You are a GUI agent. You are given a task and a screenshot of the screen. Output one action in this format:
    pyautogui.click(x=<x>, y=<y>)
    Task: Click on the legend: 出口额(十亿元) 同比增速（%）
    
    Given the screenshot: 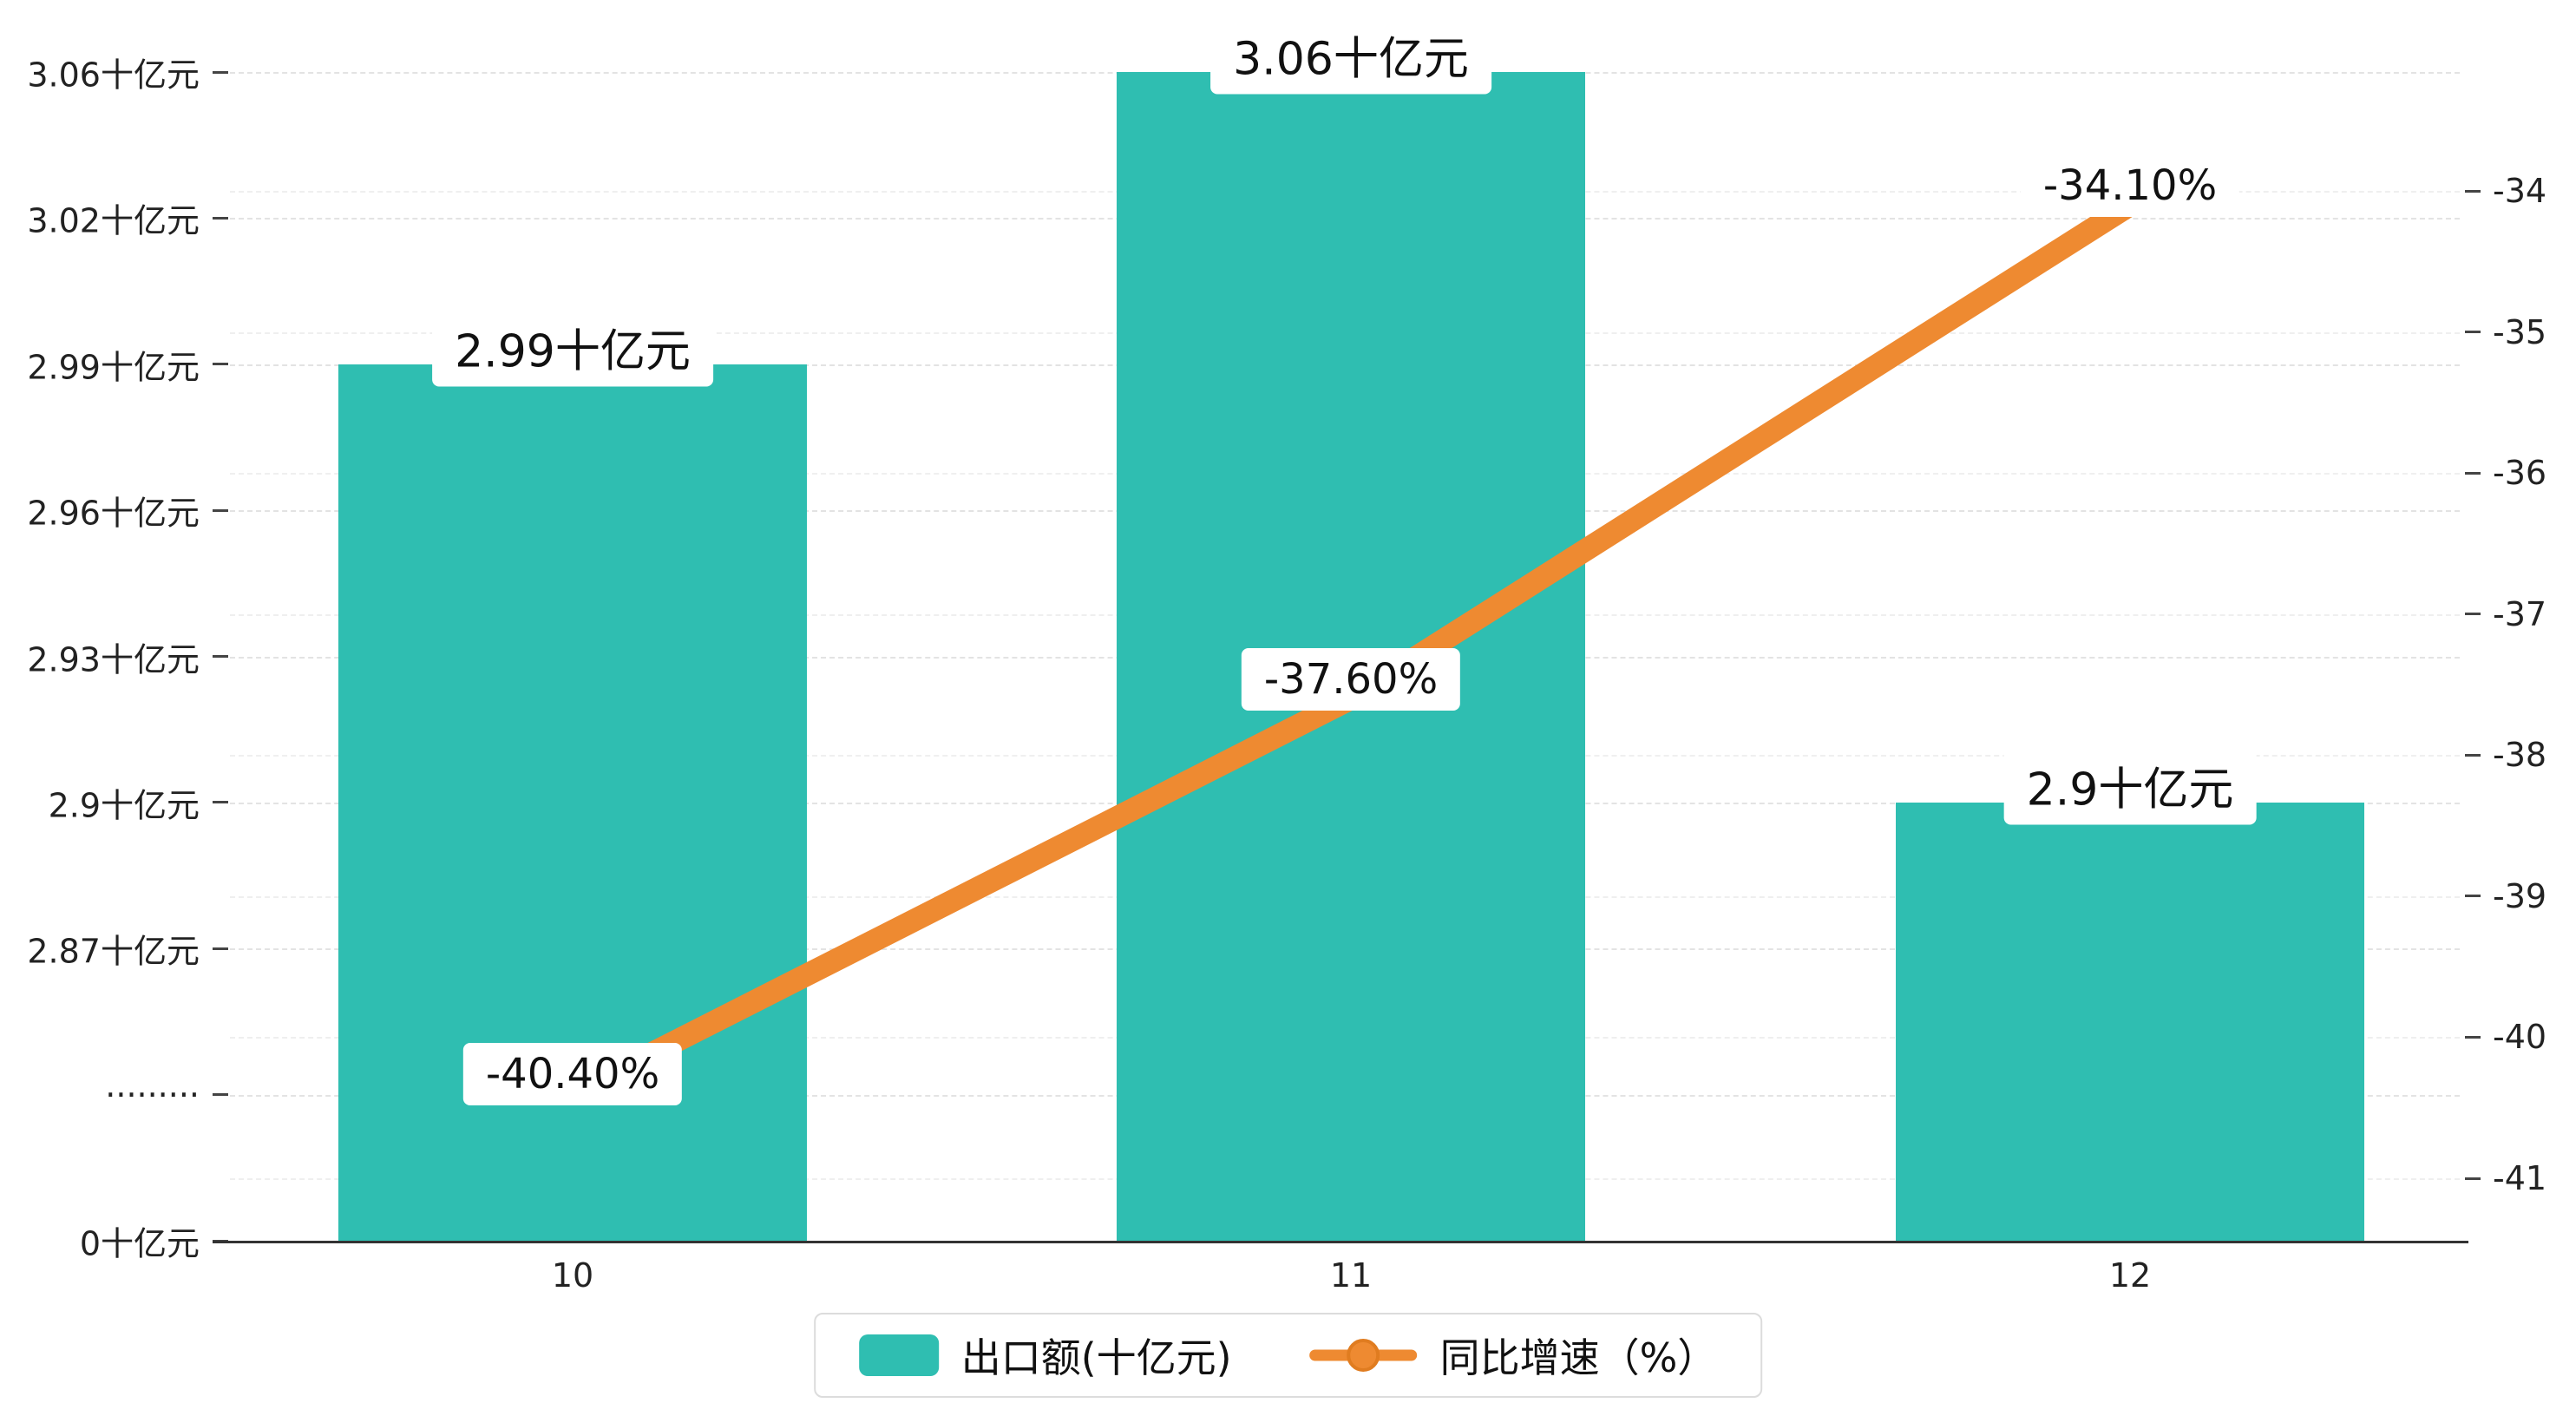 What is the action you would take?
    pyautogui.click(x=1288, y=1356)
    